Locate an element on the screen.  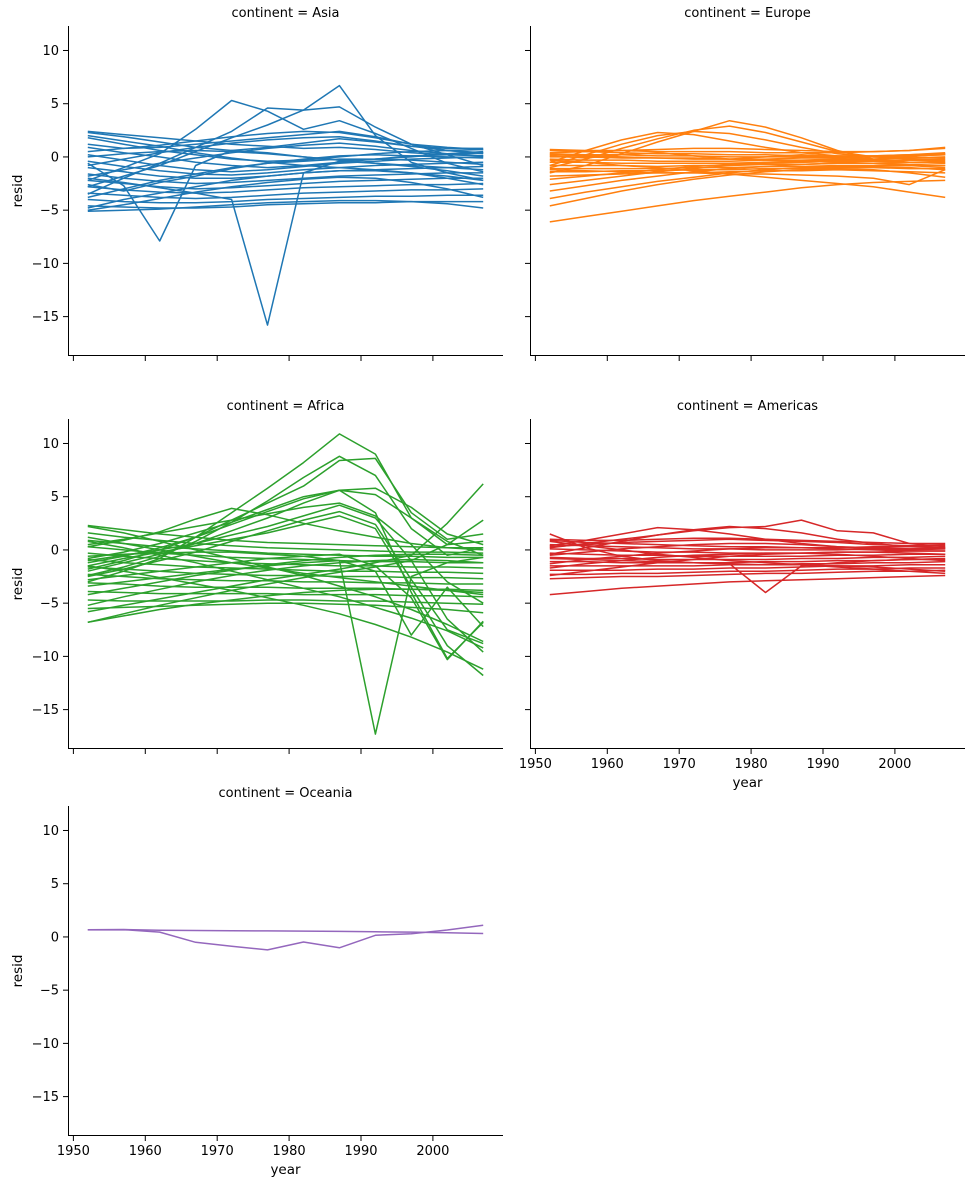
facet-title: continent = Oceania is located at coordinates (286, 793).